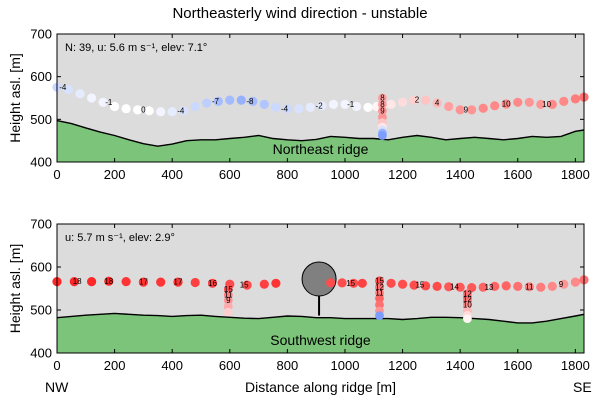 Image resolution: width=600 pixels, height=403 pixels. Describe the element at coordinates (467, 299) in the screenshot. I see `profile-value-label: 12` at that location.